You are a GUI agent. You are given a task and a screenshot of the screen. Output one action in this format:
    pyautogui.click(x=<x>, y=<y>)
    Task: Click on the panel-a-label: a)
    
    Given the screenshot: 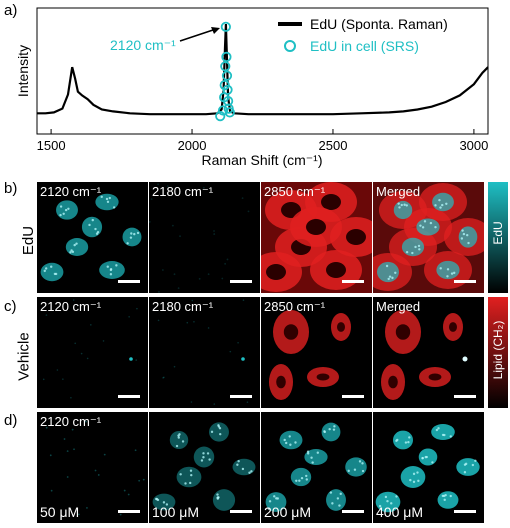 What is the action you would take?
    pyautogui.click(x=11, y=10)
    